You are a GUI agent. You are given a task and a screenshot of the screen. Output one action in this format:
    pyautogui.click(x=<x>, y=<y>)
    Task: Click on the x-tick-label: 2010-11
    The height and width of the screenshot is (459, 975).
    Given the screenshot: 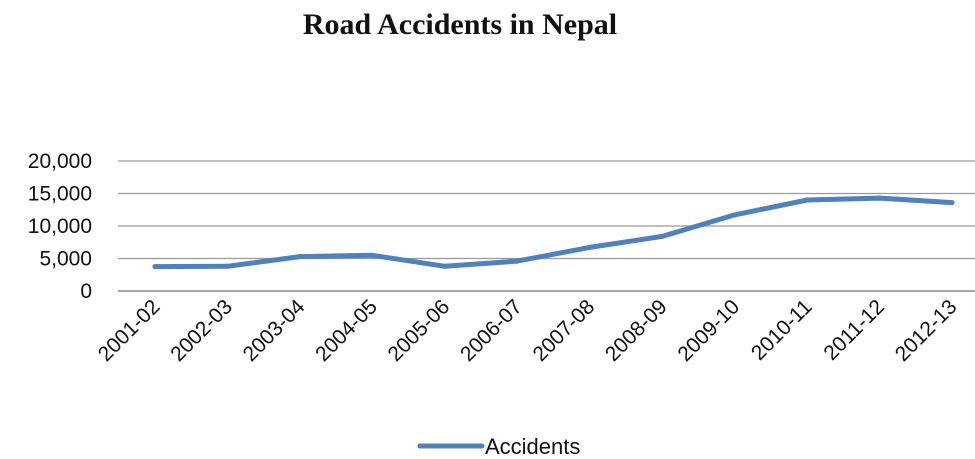 What is the action you would take?
    pyautogui.click(x=782, y=330)
    